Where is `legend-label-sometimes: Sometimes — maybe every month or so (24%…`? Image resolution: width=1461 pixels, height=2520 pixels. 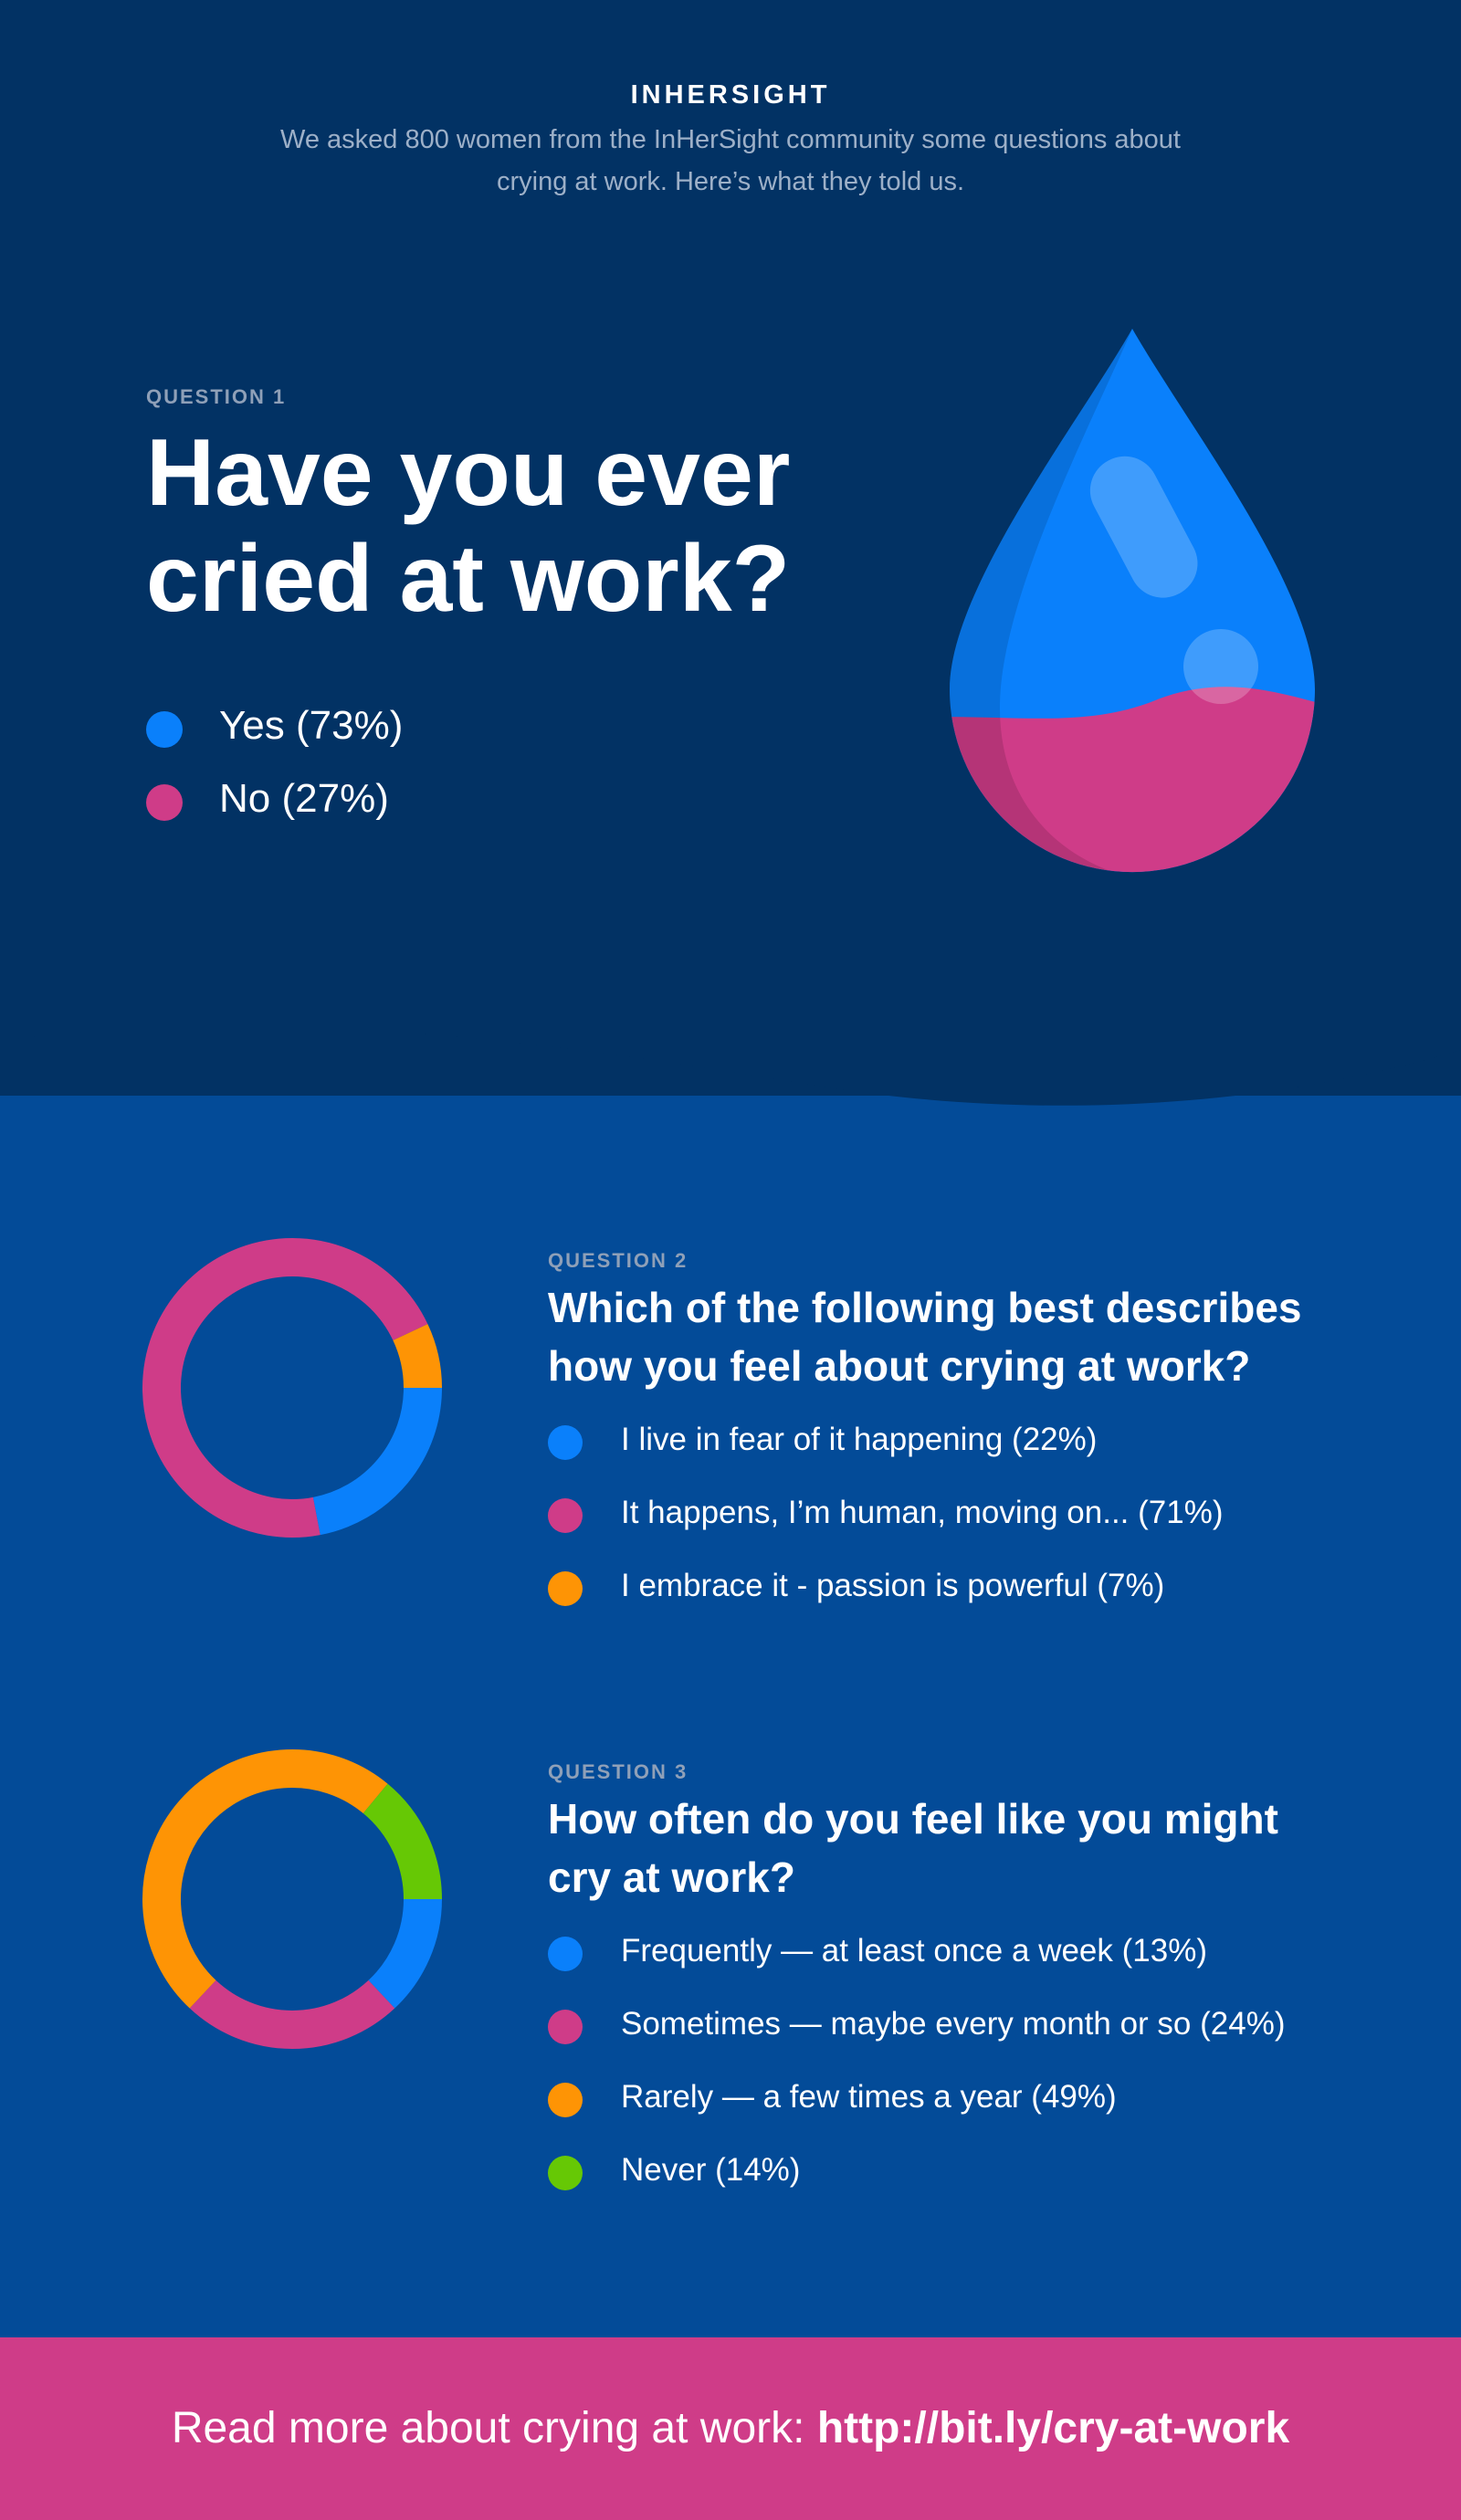 legend-label-sometimes: Sometimes — maybe every month or so (24%… is located at coordinates (953, 2024).